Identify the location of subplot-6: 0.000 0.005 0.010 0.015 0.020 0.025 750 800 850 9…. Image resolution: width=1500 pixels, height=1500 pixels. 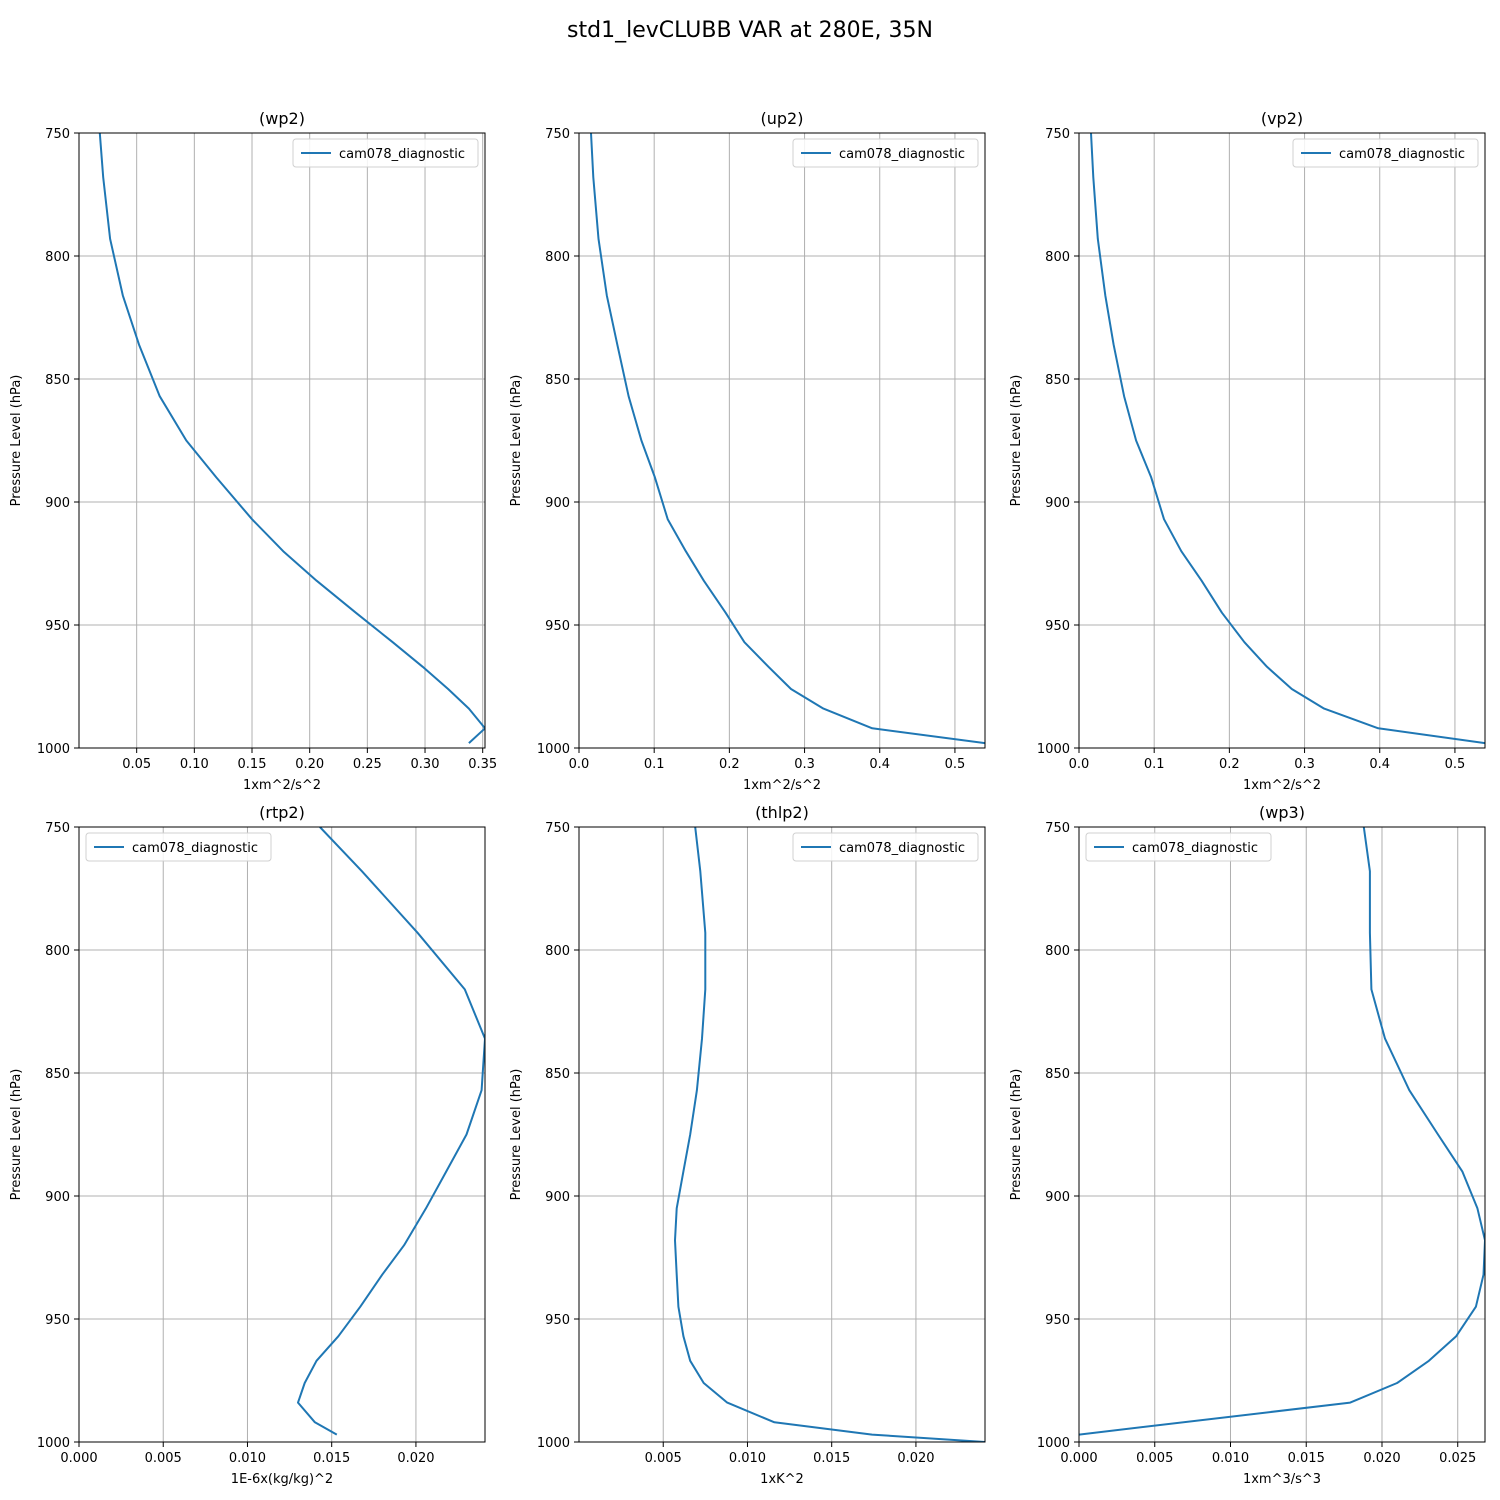
(1247, 1145).